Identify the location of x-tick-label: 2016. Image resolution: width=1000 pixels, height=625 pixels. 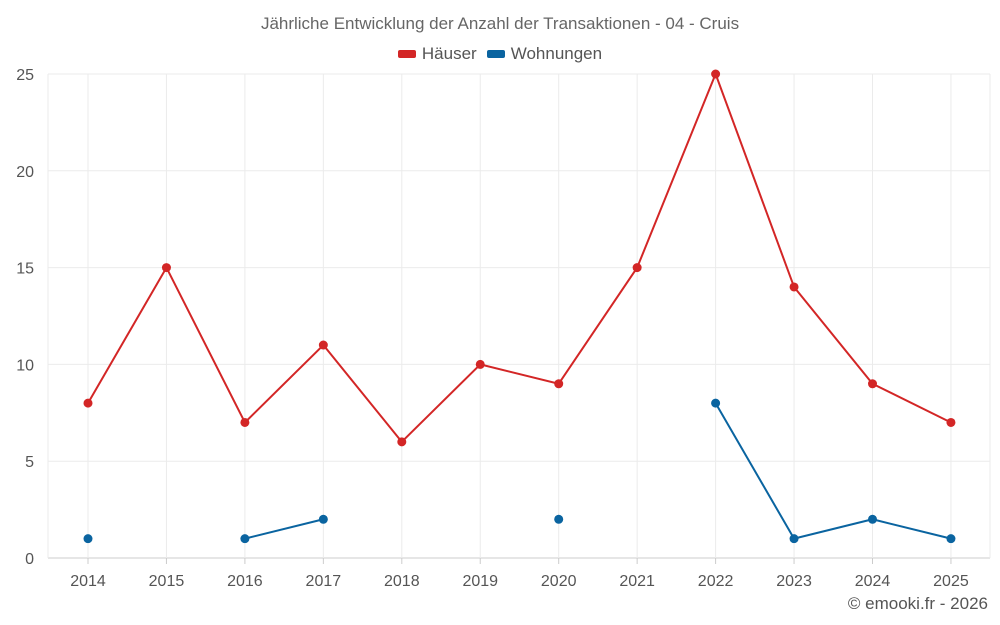
(245, 581).